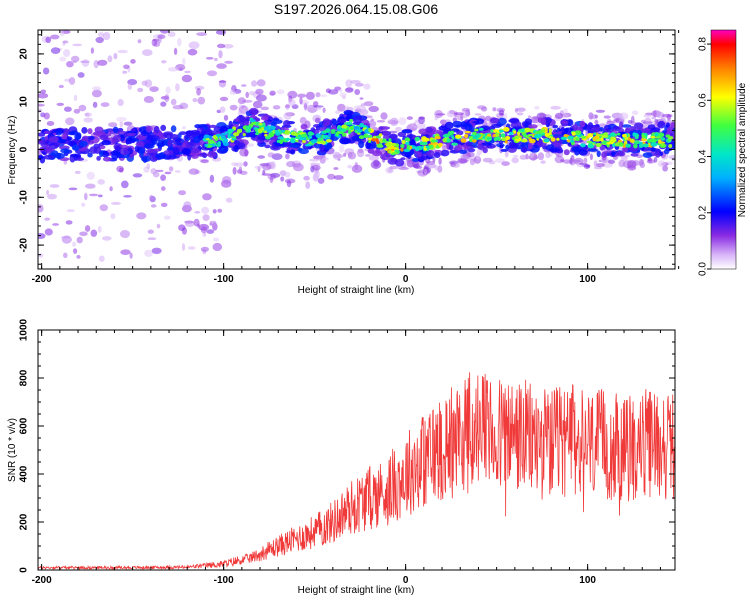 Image resolution: width=750 pixels, height=600 pixels. What do you see at coordinates (742, 149) in the screenshot?
I see `colorbar-label: Normalized spectral amplitude` at bounding box center [742, 149].